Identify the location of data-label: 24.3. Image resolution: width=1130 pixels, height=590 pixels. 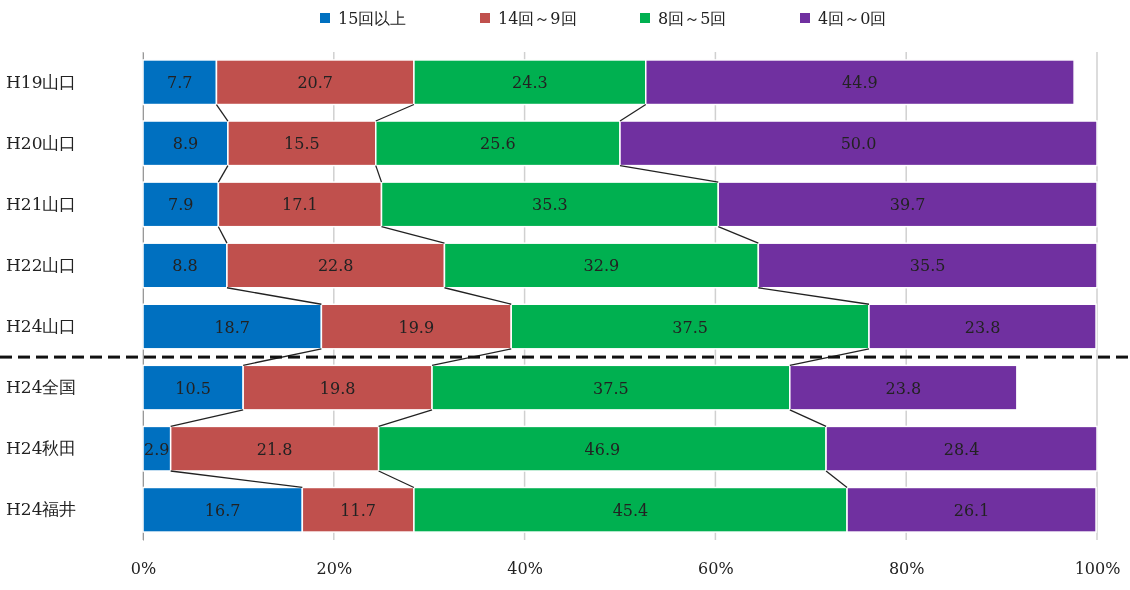
(530, 83).